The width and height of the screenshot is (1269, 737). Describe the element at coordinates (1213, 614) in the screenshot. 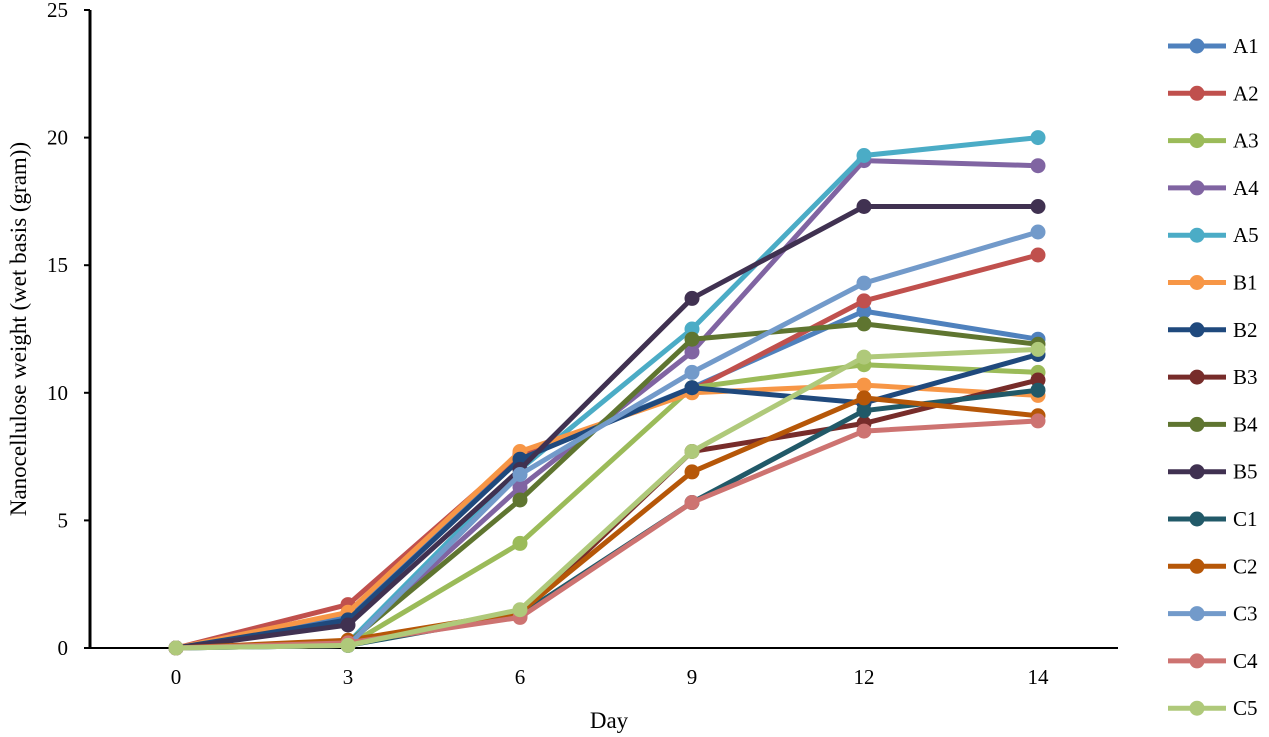

I see `legend-item-C3: C3` at that location.